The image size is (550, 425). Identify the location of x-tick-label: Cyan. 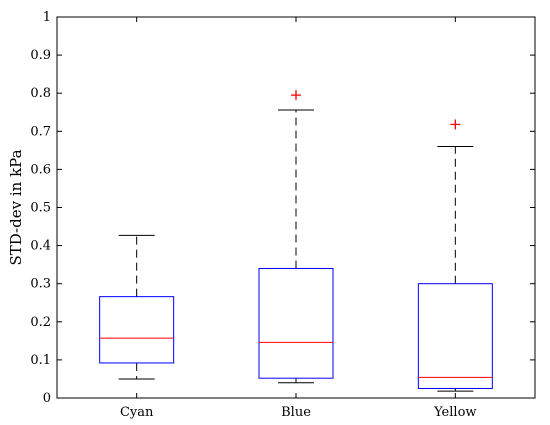
(137, 412).